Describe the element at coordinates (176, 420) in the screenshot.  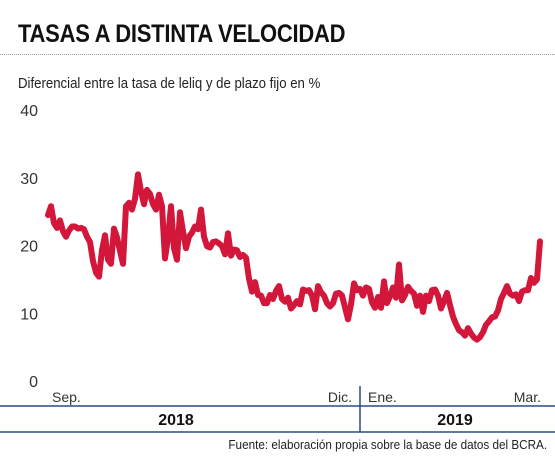
I see `year-label: 2018` at that location.